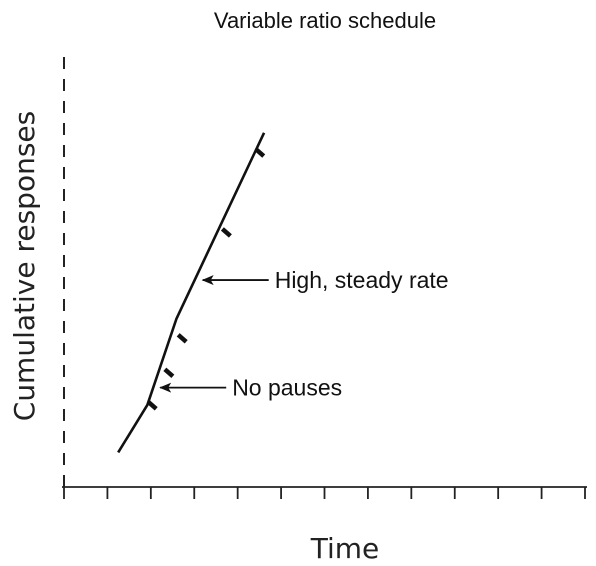 The image size is (596, 566). Describe the element at coordinates (362, 280) in the screenshot. I see `high-rate-annotation: High, steady rate` at that location.